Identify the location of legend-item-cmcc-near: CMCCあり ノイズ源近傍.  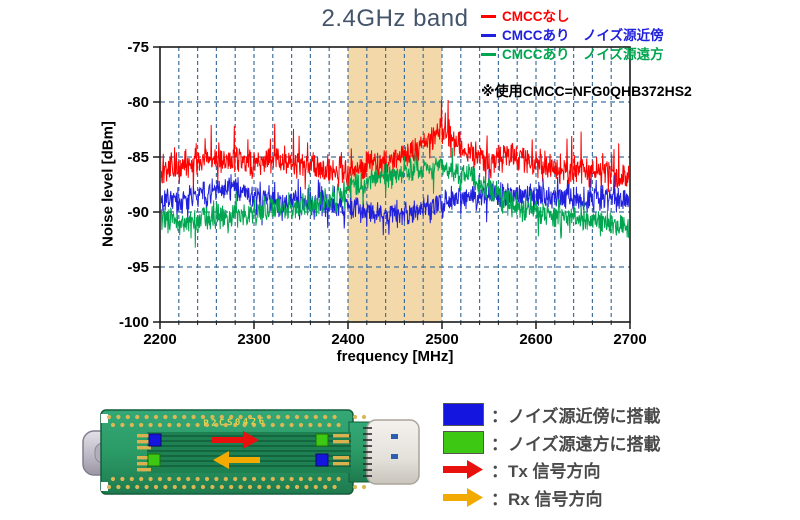
(572, 35).